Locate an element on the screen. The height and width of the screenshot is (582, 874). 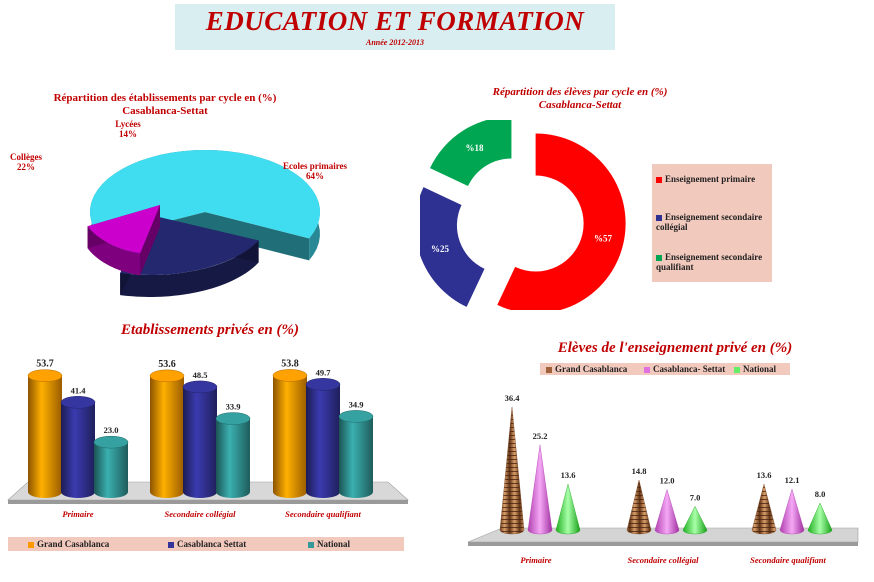
bar-value-label: 53.8 is located at coordinates (290, 363).